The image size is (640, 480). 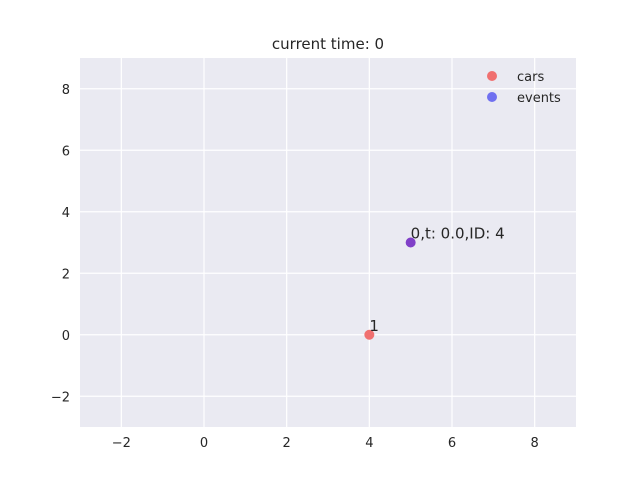 I want to click on chart-title: current time: 0, so click(x=328, y=44).